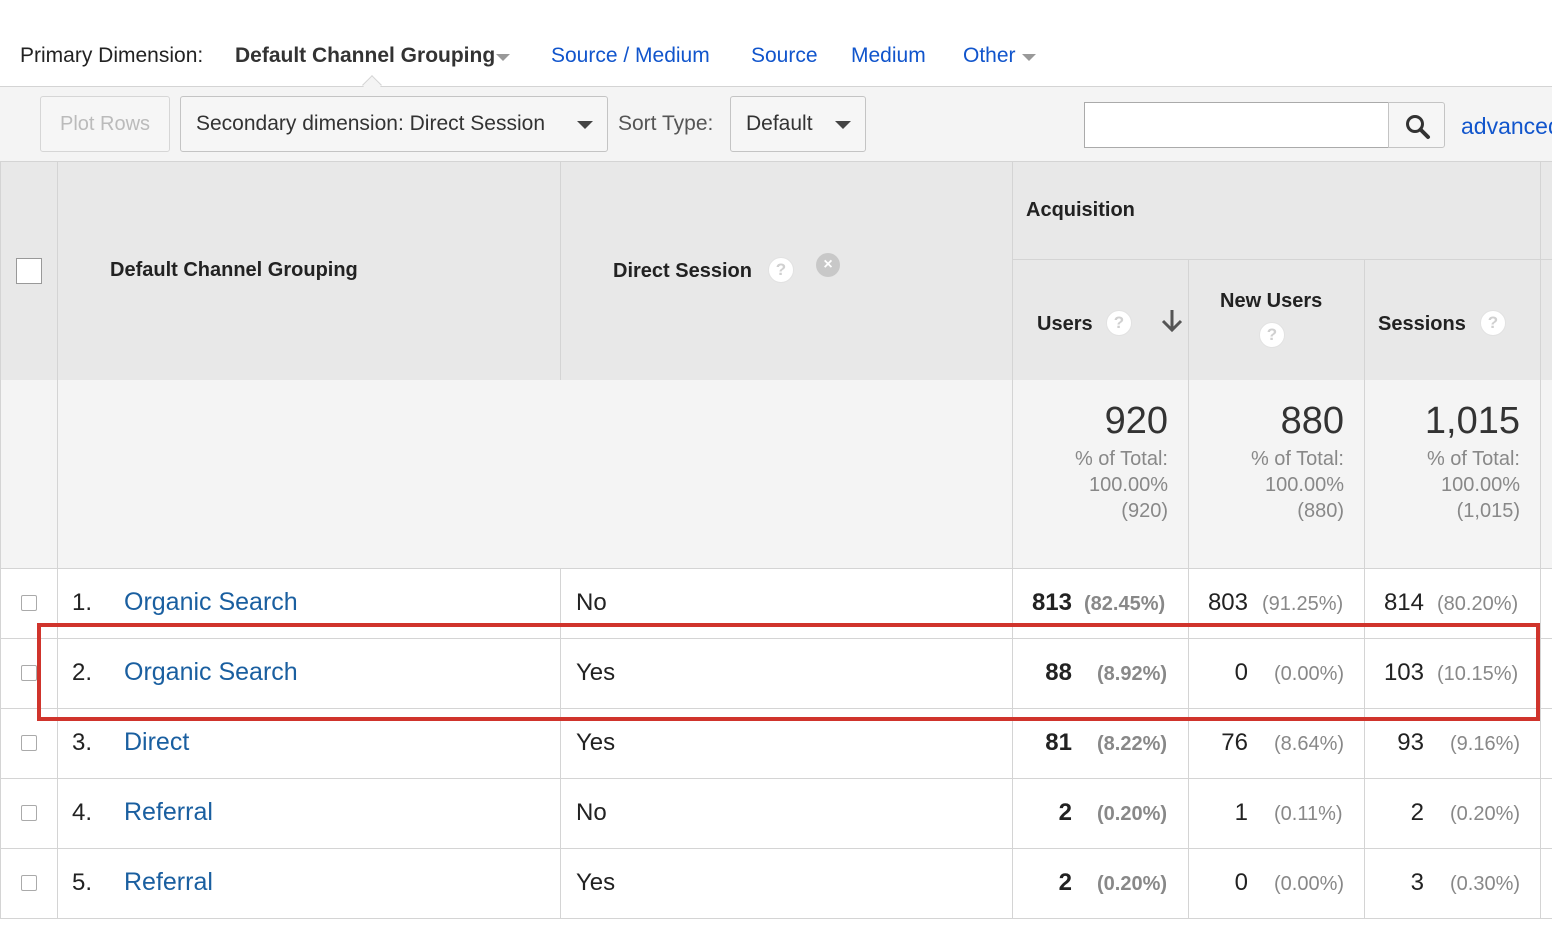  I want to click on select-all-checkbox, so click(29, 271).